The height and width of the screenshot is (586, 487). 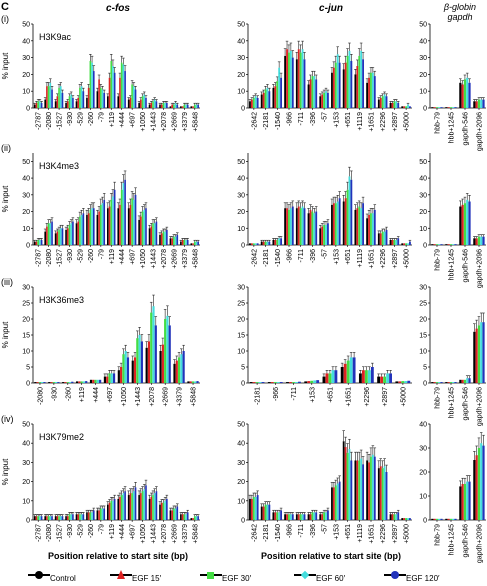 What do you see at coordinates (70, 531) in the screenshot?
I see `x-tick-label: -930` at bounding box center [70, 531].